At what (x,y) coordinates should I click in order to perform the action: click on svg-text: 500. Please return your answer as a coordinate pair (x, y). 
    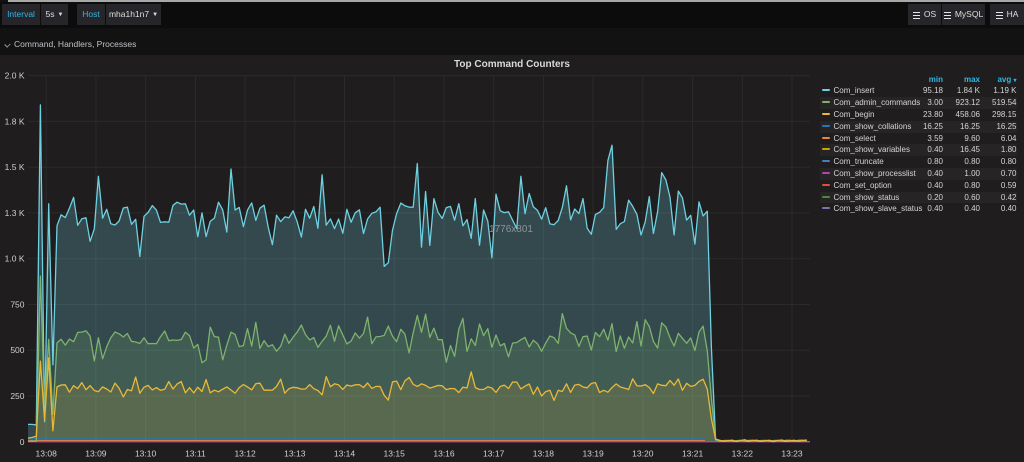
    Looking at the image, I should click on (17, 350).